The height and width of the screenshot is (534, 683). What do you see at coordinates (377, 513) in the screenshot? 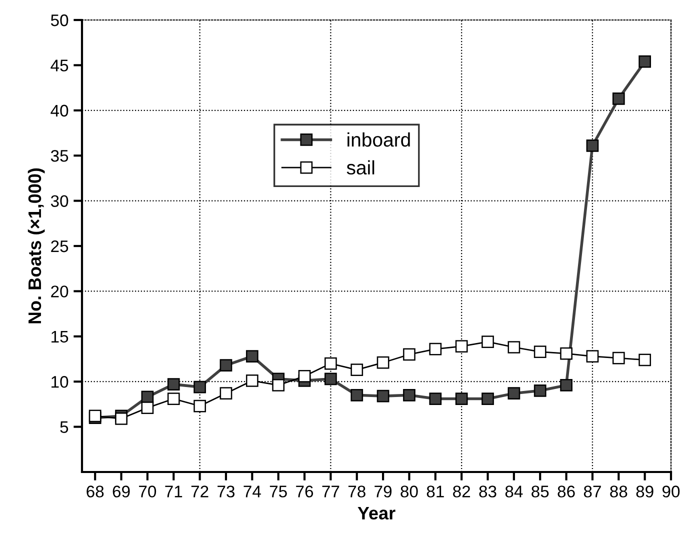
I see `x-axis-title: Year` at bounding box center [377, 513].